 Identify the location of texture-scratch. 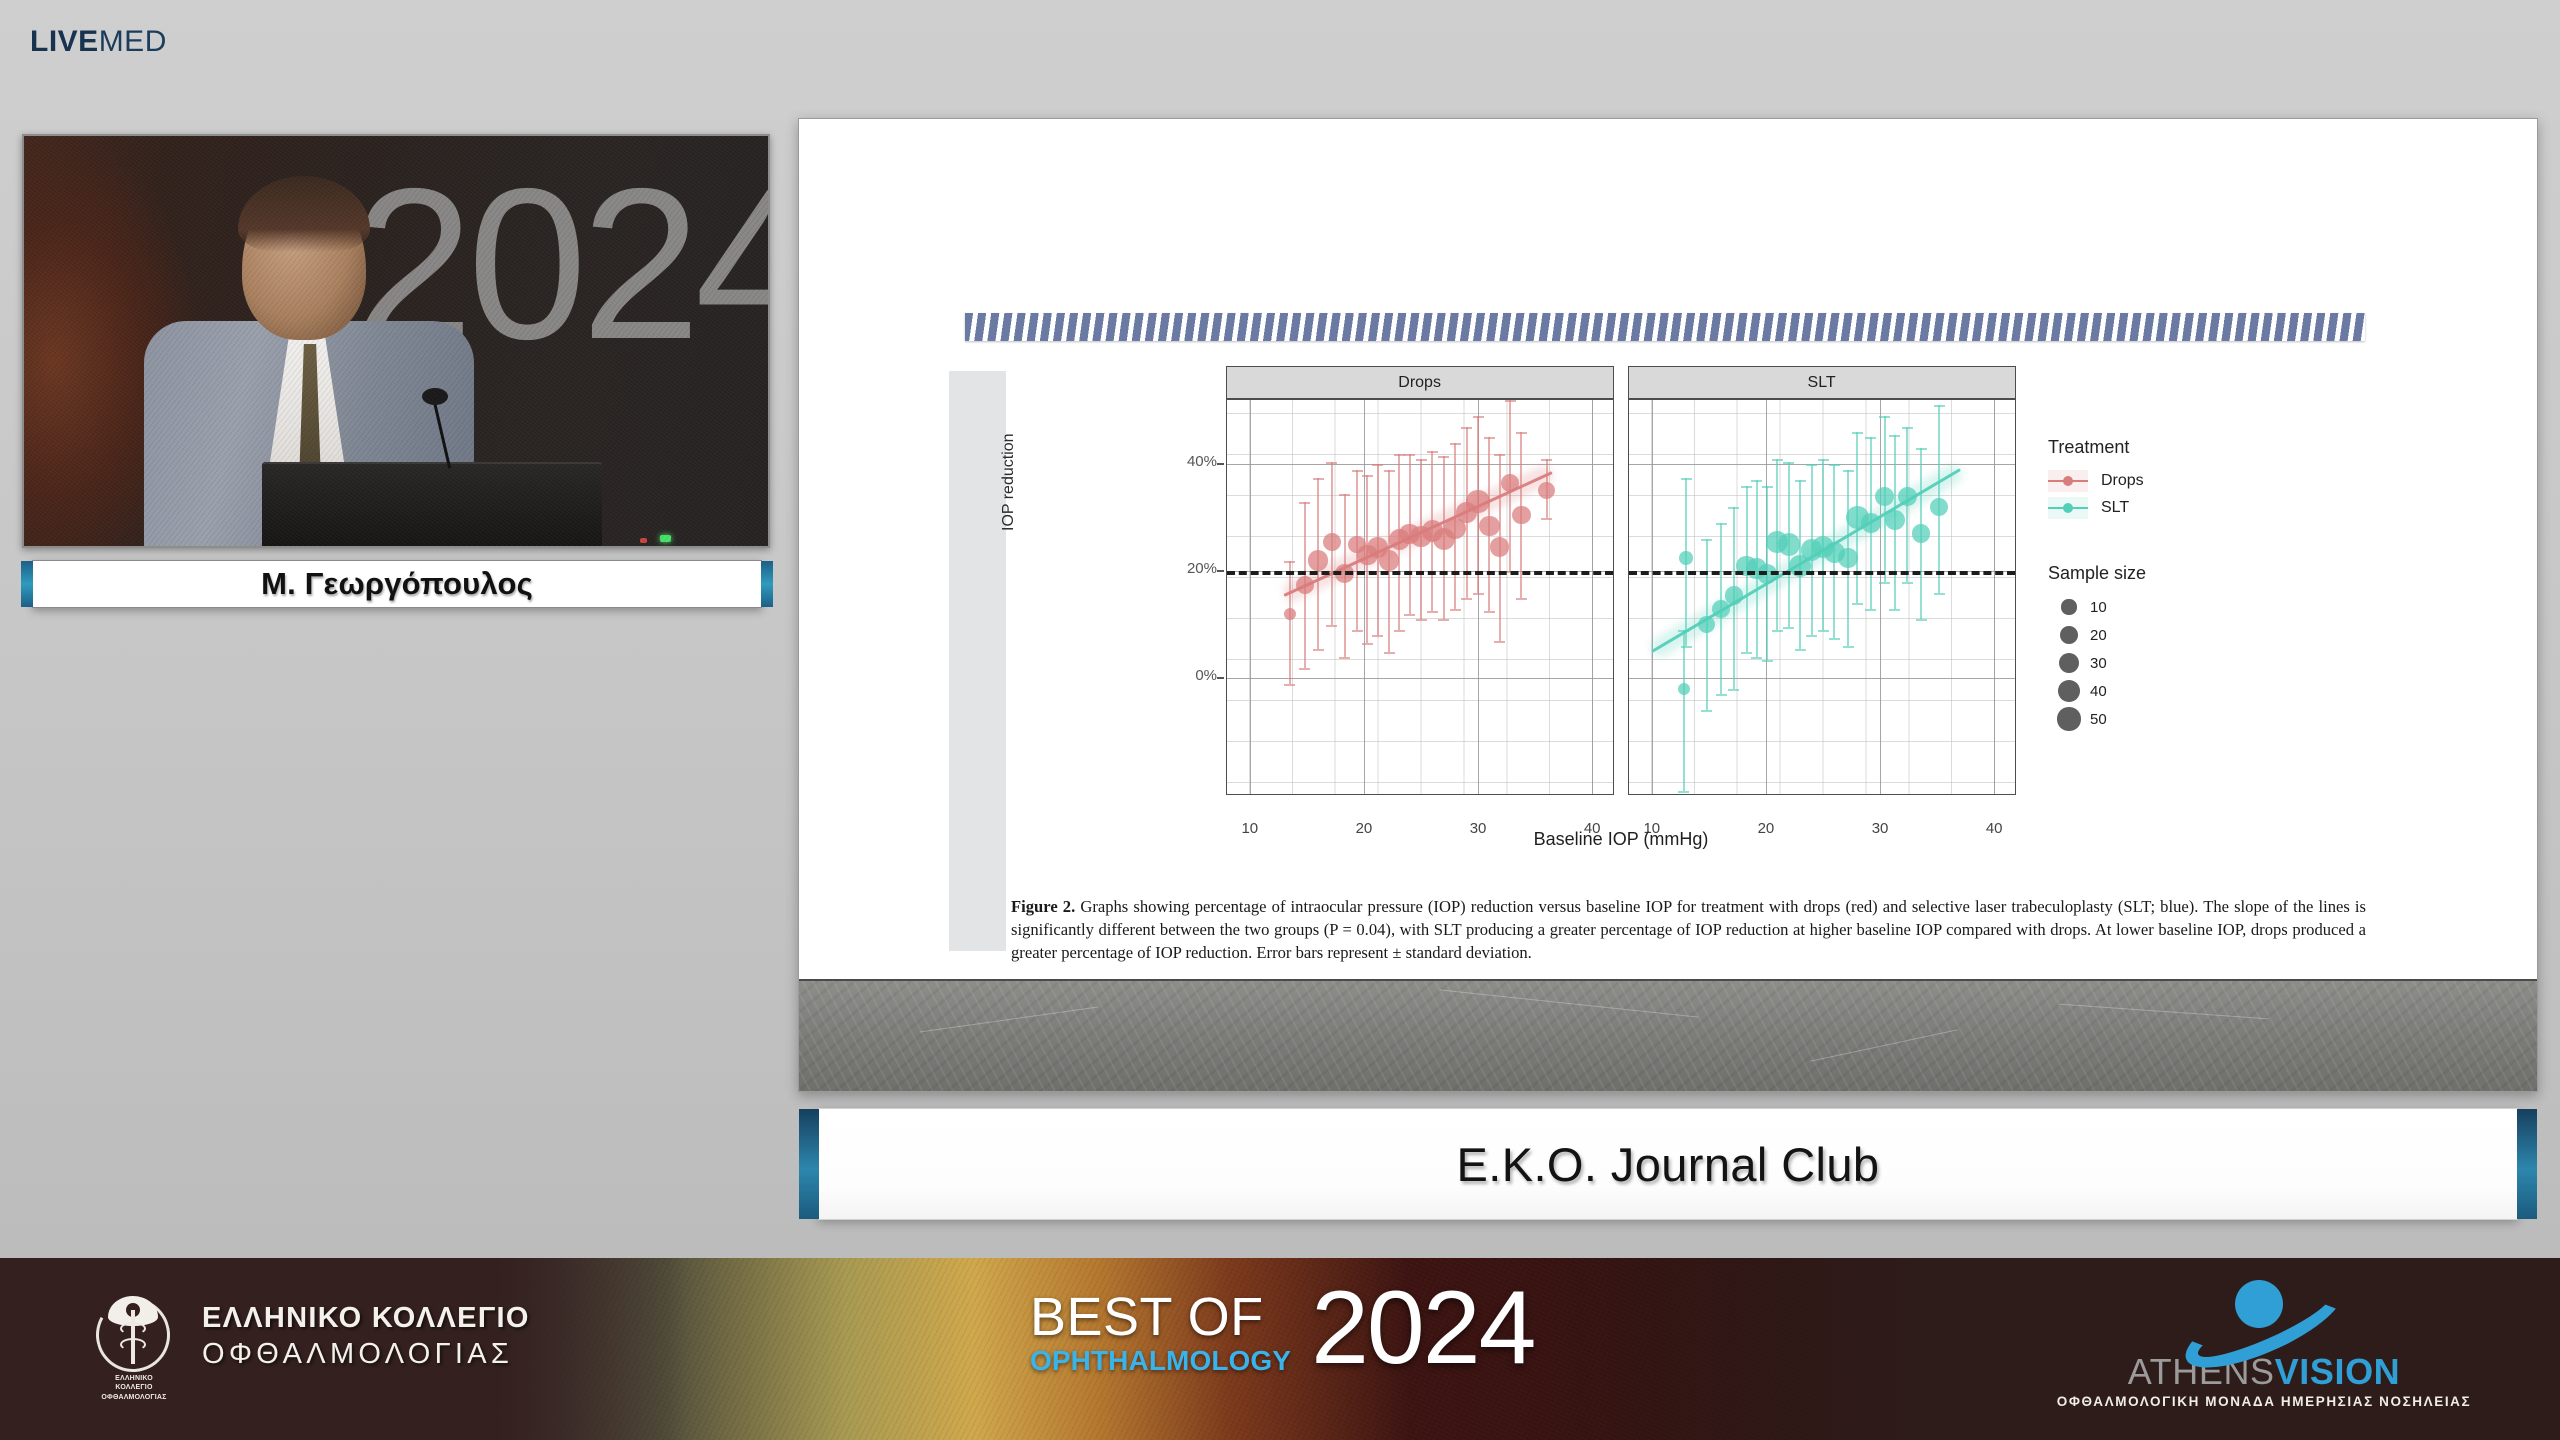
(2164, 1011).